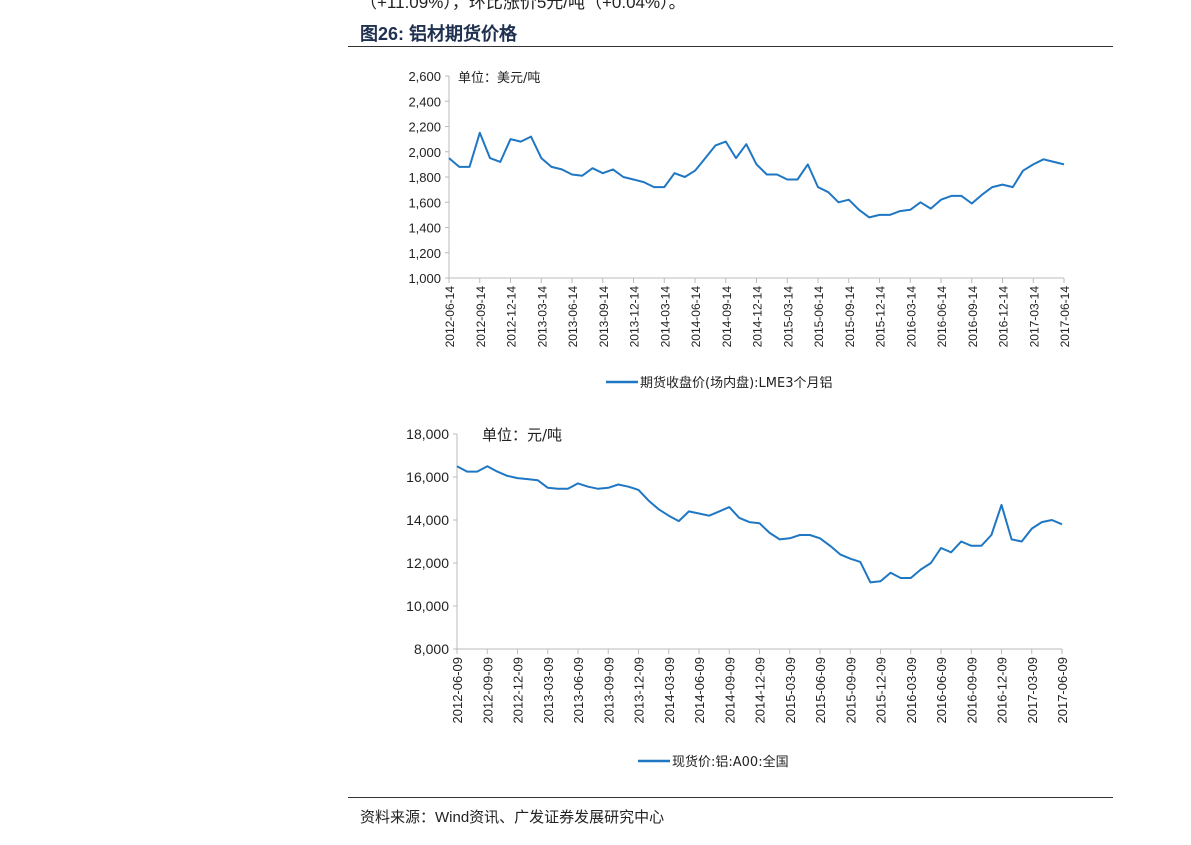 The width and height of the screenshot is (1191, 845). Describe the element at coordinates (635, 317) in the screenshot. I see `x-tick-label: 2013-12-14` at that location.